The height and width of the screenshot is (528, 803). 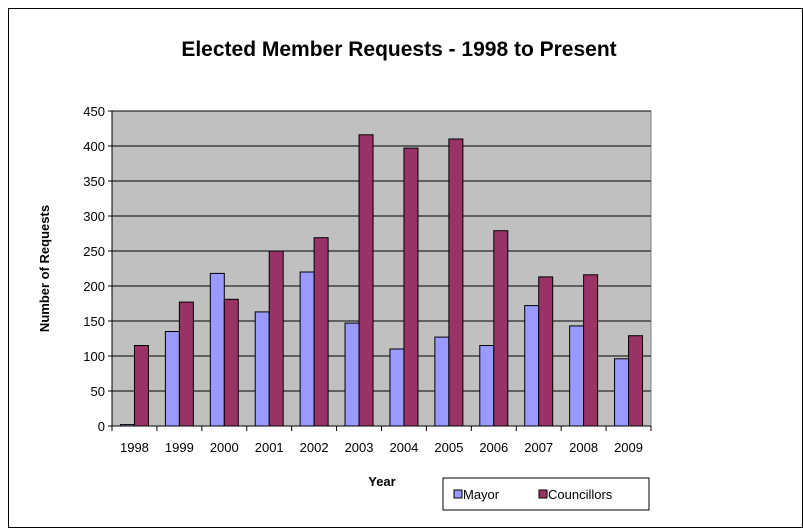 I want to click on bar-councillors-2000, so click(x=231, y=362).